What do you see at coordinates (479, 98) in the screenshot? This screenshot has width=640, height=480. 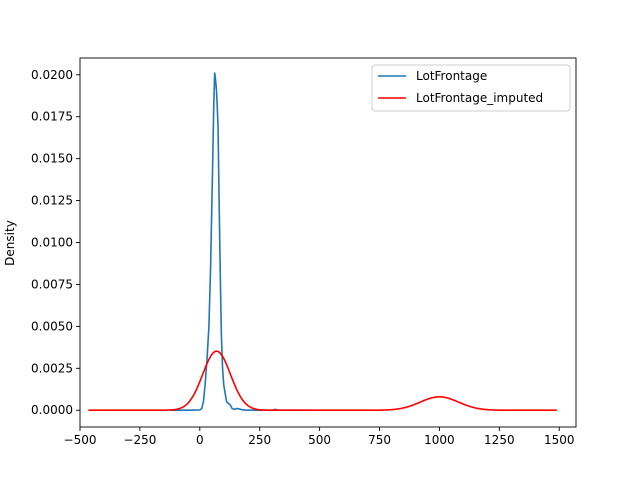 I see `legend-entry-label: LotFrontage_imputed` at bounding box center [479, 98].